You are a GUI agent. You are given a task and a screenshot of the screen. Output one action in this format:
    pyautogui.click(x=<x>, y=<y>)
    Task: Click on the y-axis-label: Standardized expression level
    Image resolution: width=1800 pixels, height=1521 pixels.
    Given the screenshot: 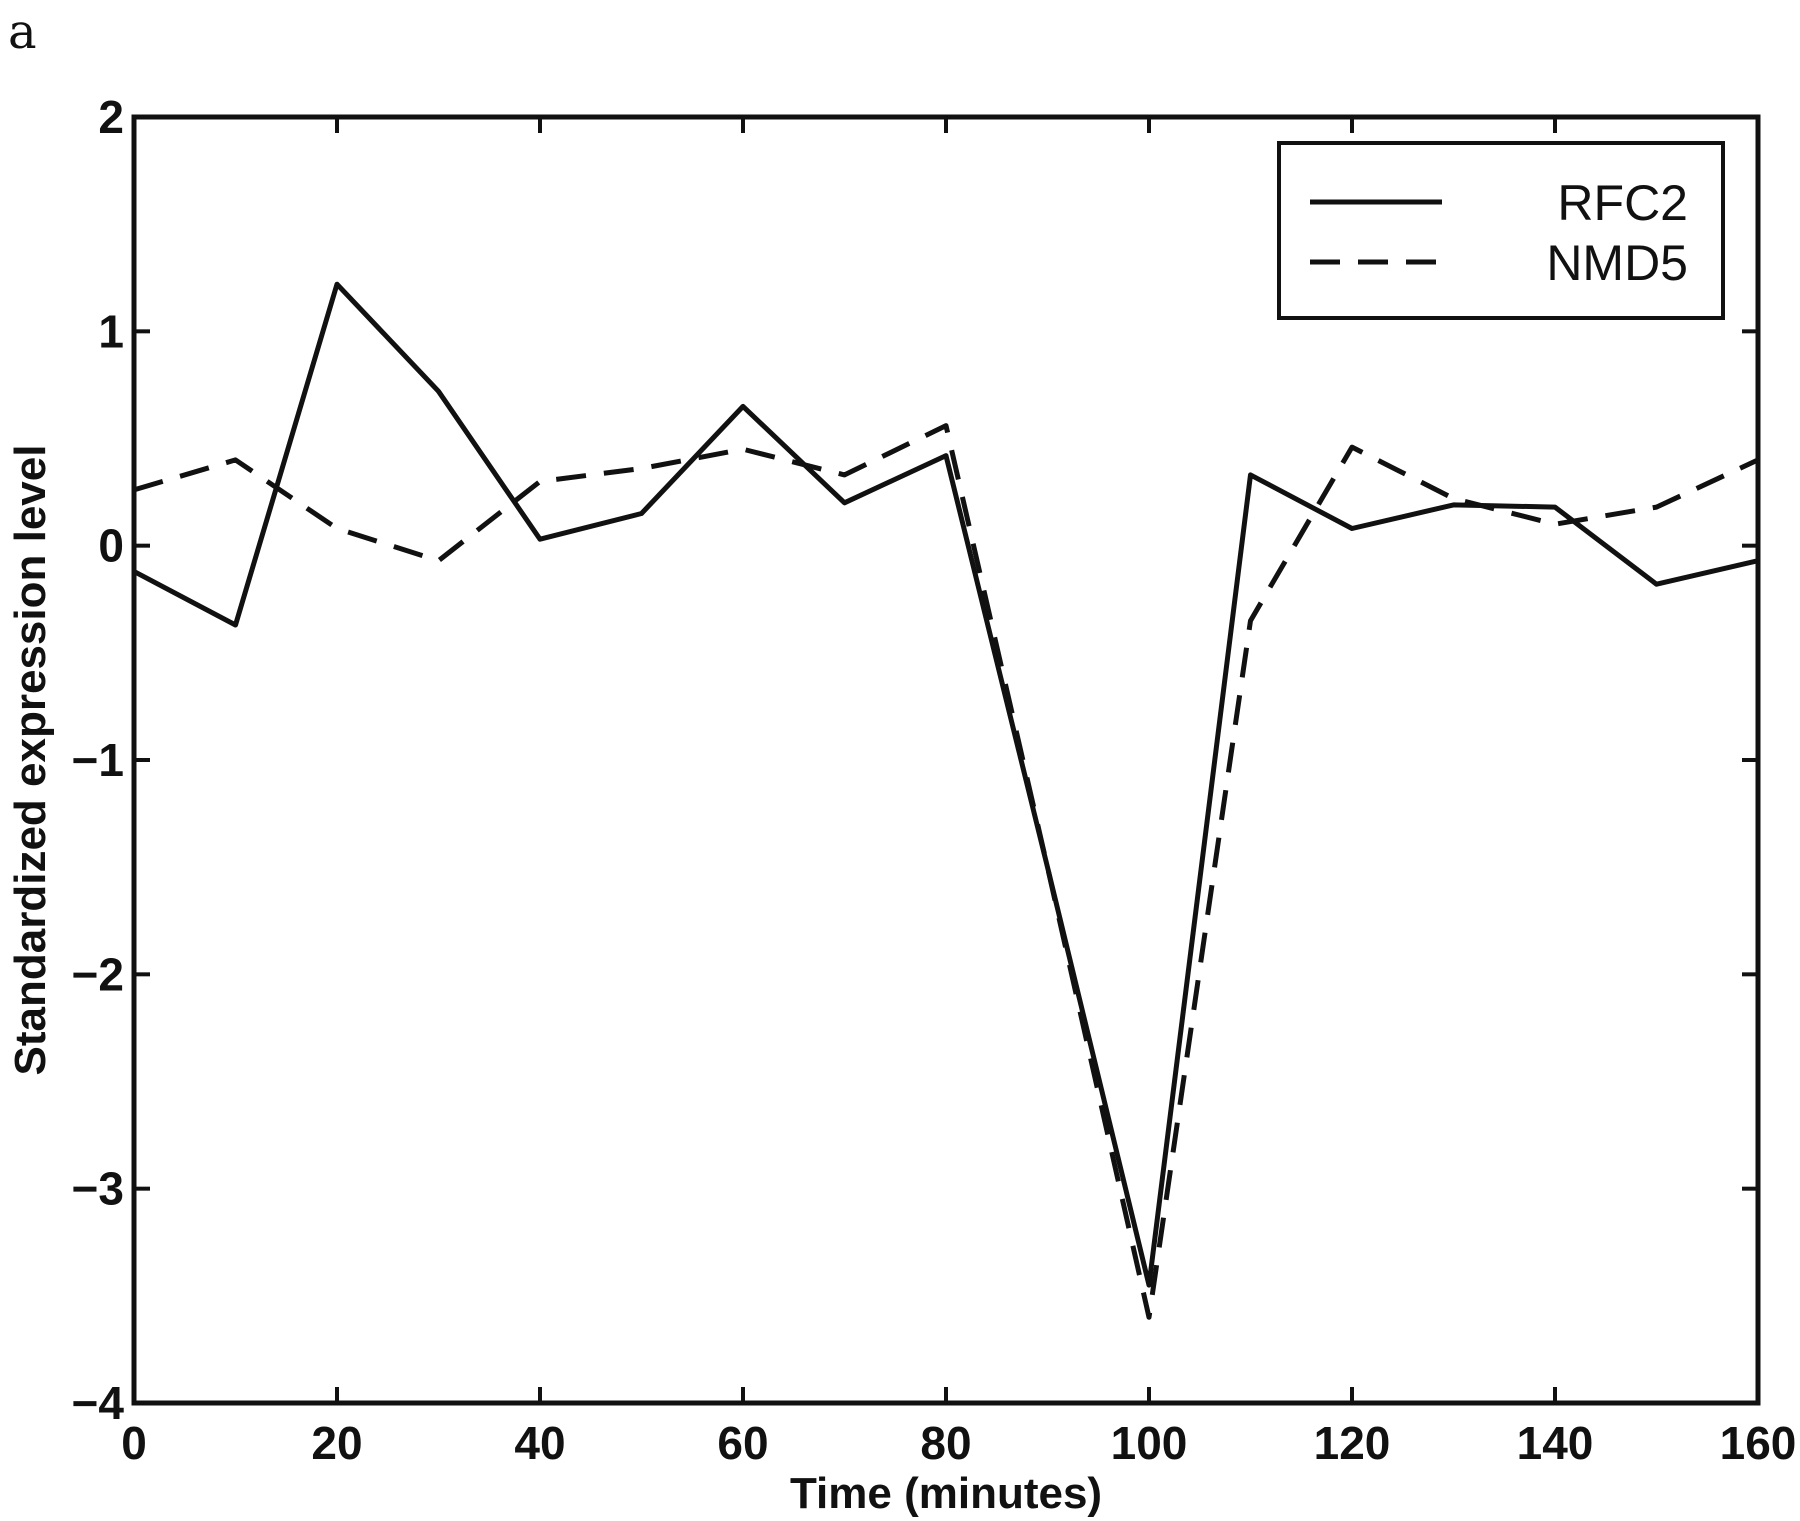 What is the action you would take?
    pyautogui.click(x=30, y=760)
    